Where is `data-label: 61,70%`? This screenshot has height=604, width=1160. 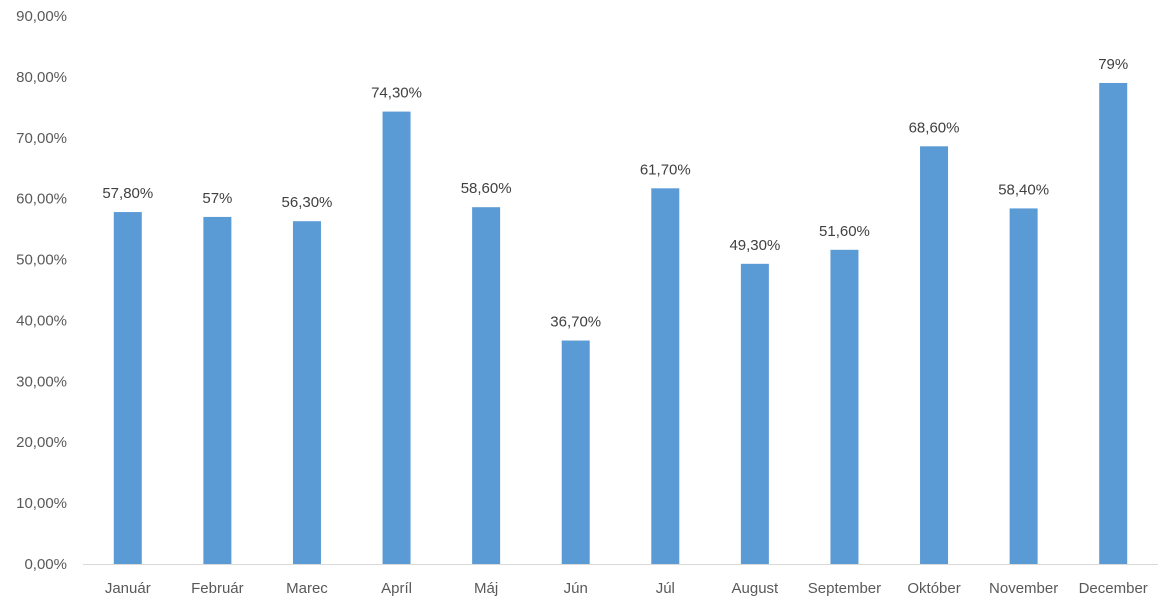 data-label: 61,70% is located at coordinates (665, 169).